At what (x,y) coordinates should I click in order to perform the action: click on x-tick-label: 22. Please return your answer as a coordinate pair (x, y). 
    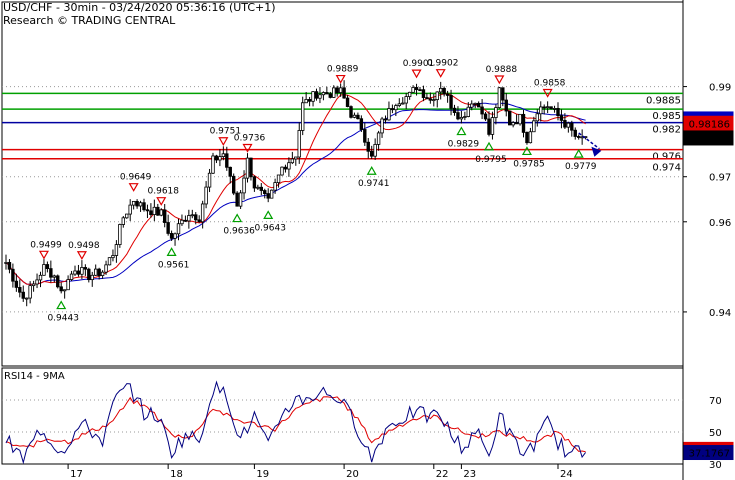
    Looking at the image, I should click on (442, 474).